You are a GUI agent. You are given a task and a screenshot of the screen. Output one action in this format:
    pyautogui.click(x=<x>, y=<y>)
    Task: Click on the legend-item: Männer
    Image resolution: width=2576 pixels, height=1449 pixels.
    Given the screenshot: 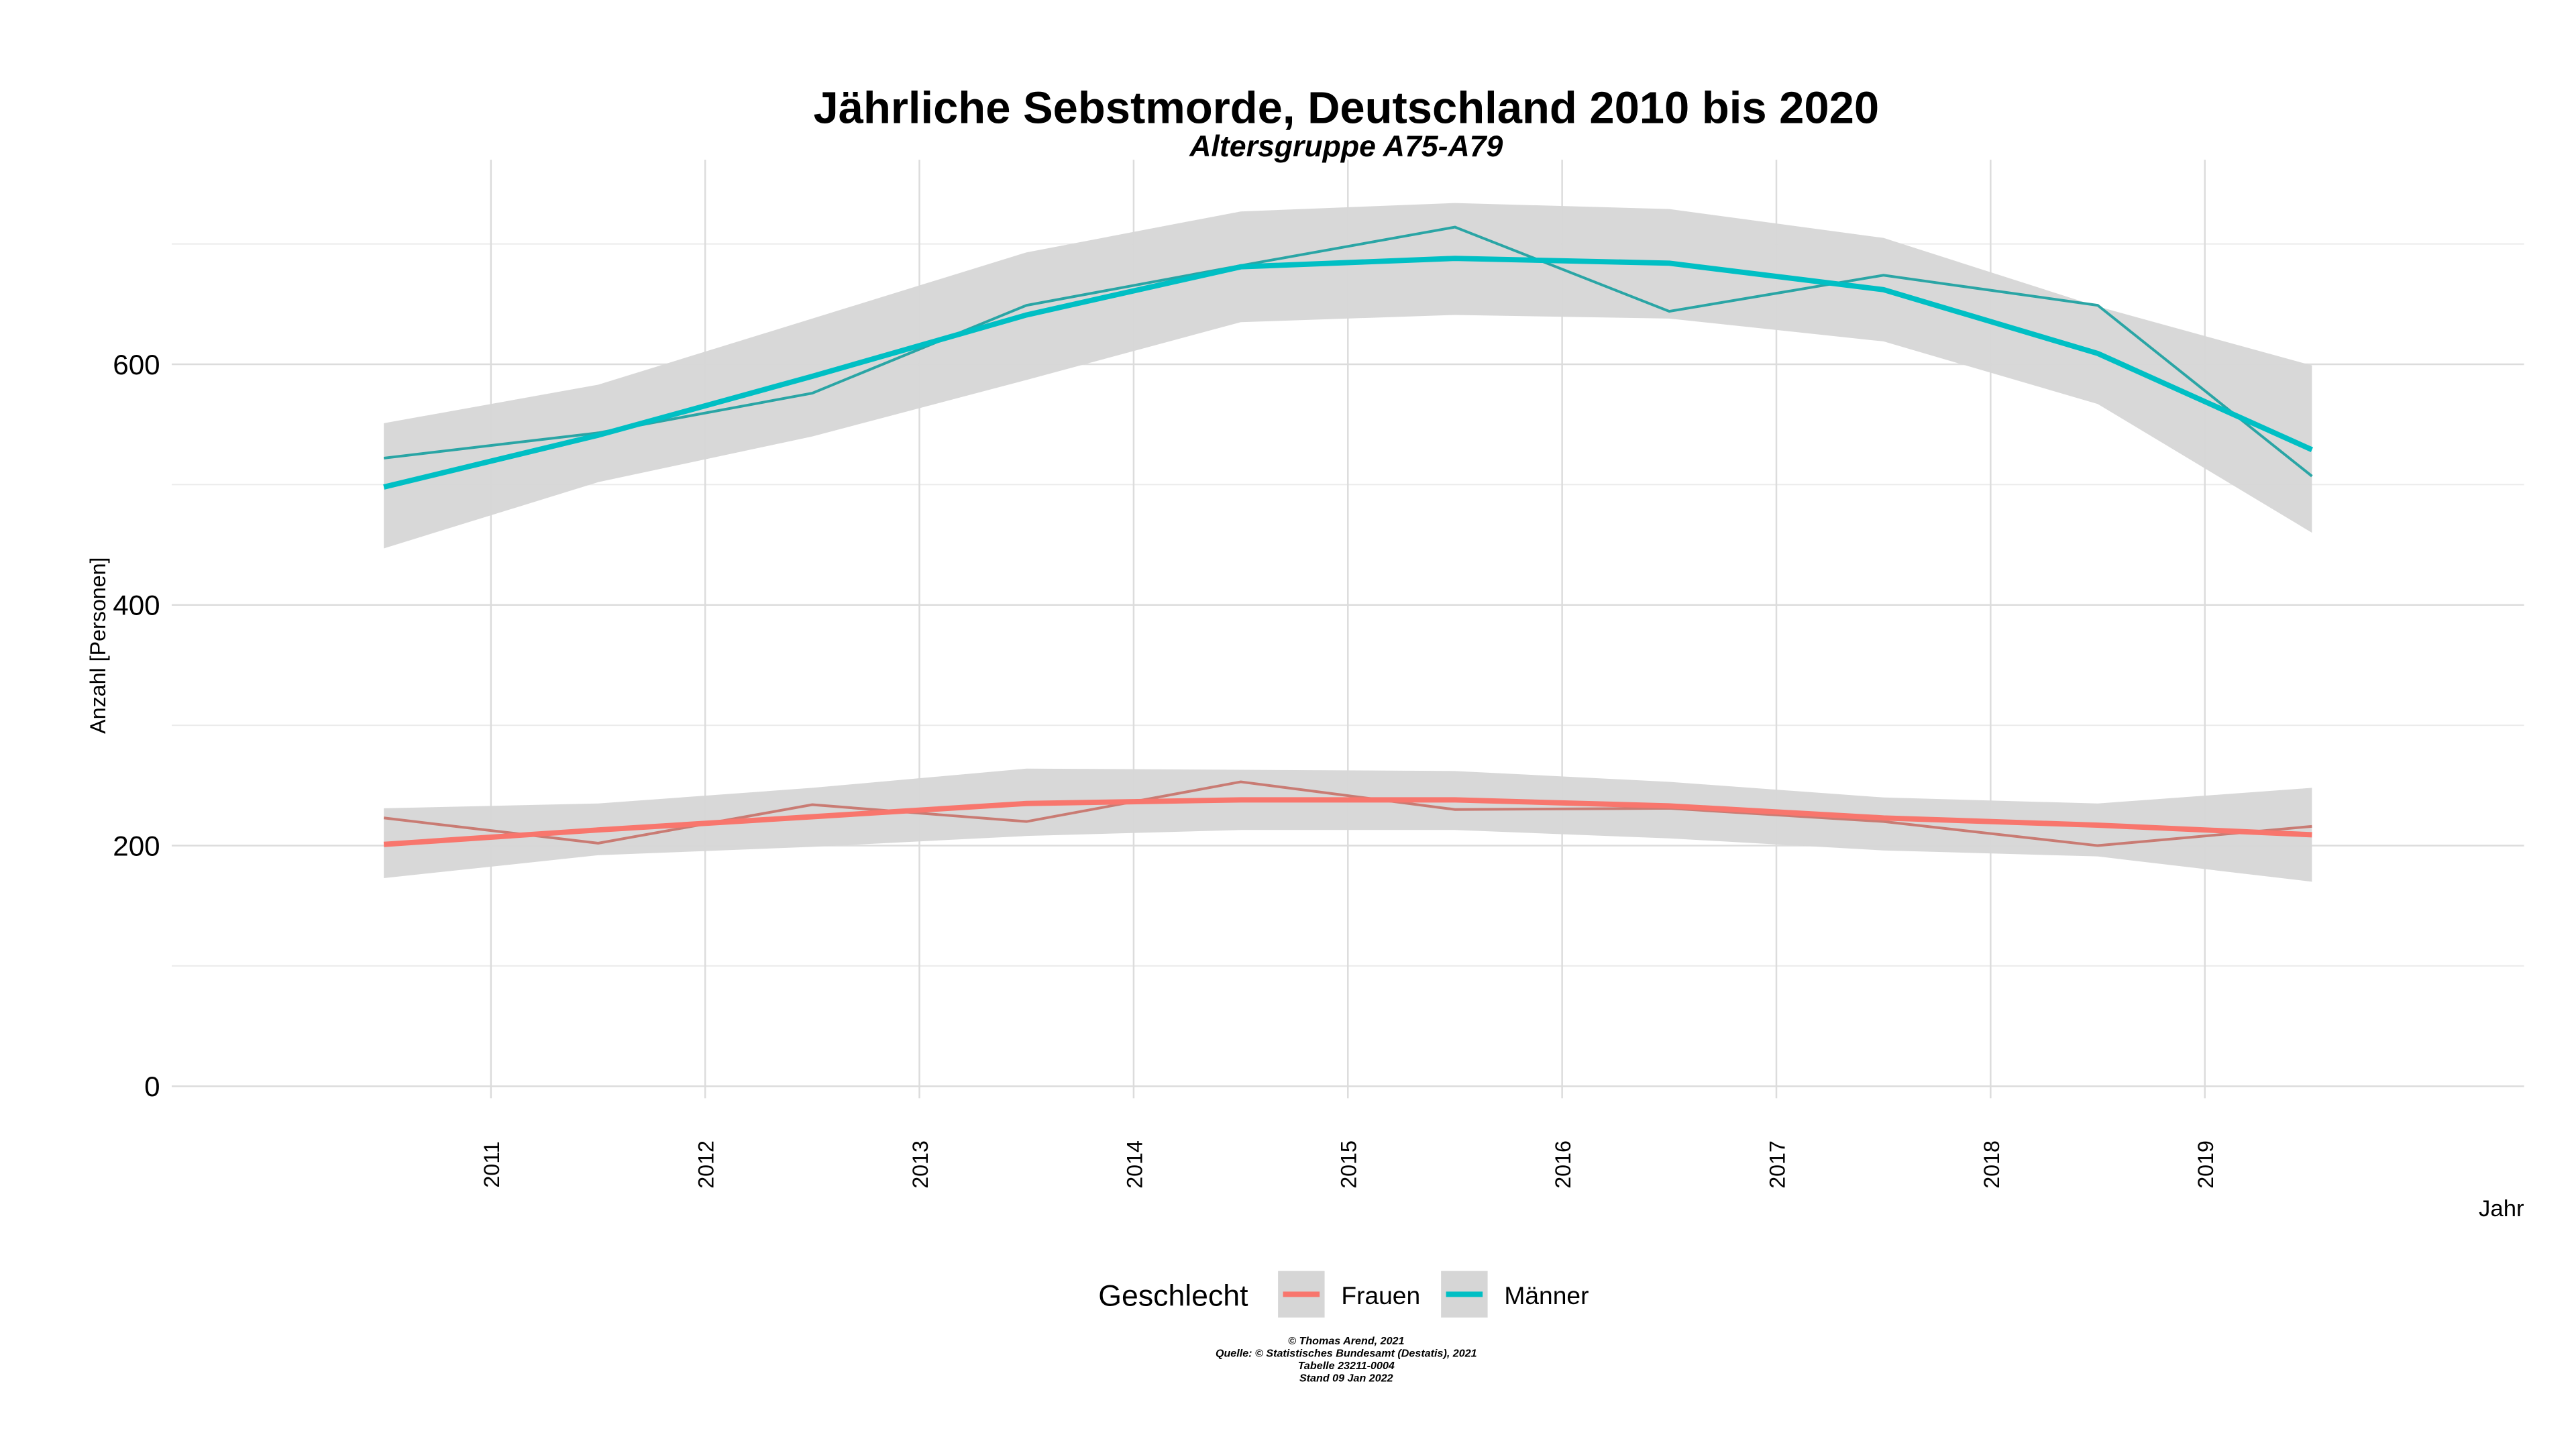 What is the action you would take?
    pyautogui.click(x=1515, y=1294)
    